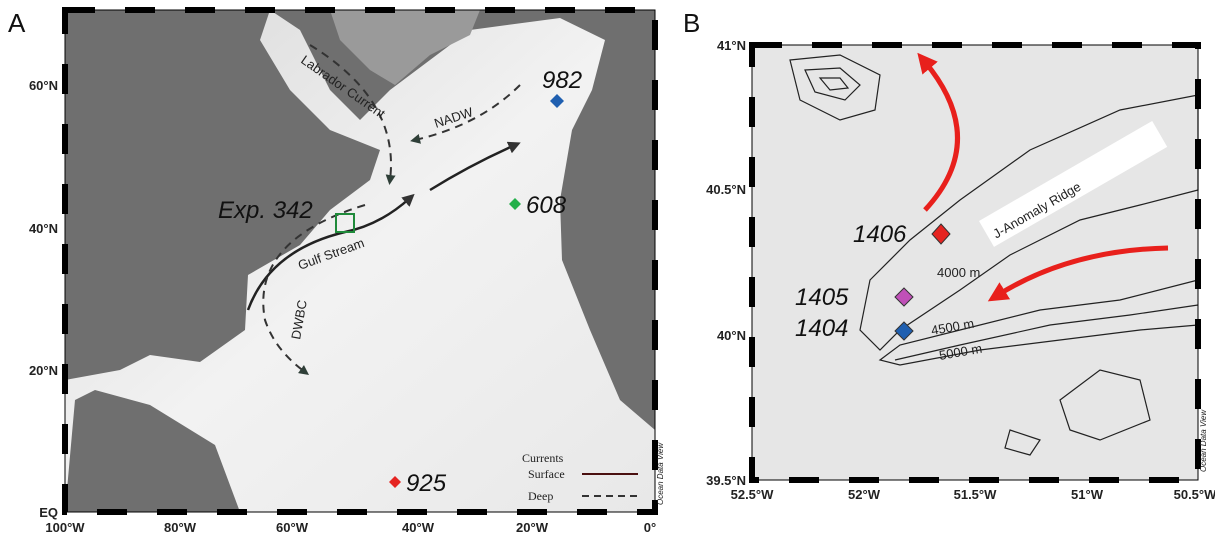  Describe the element at coordinates (43, 370) in the screenshot. I see `lat-label: 20°N` at that location.